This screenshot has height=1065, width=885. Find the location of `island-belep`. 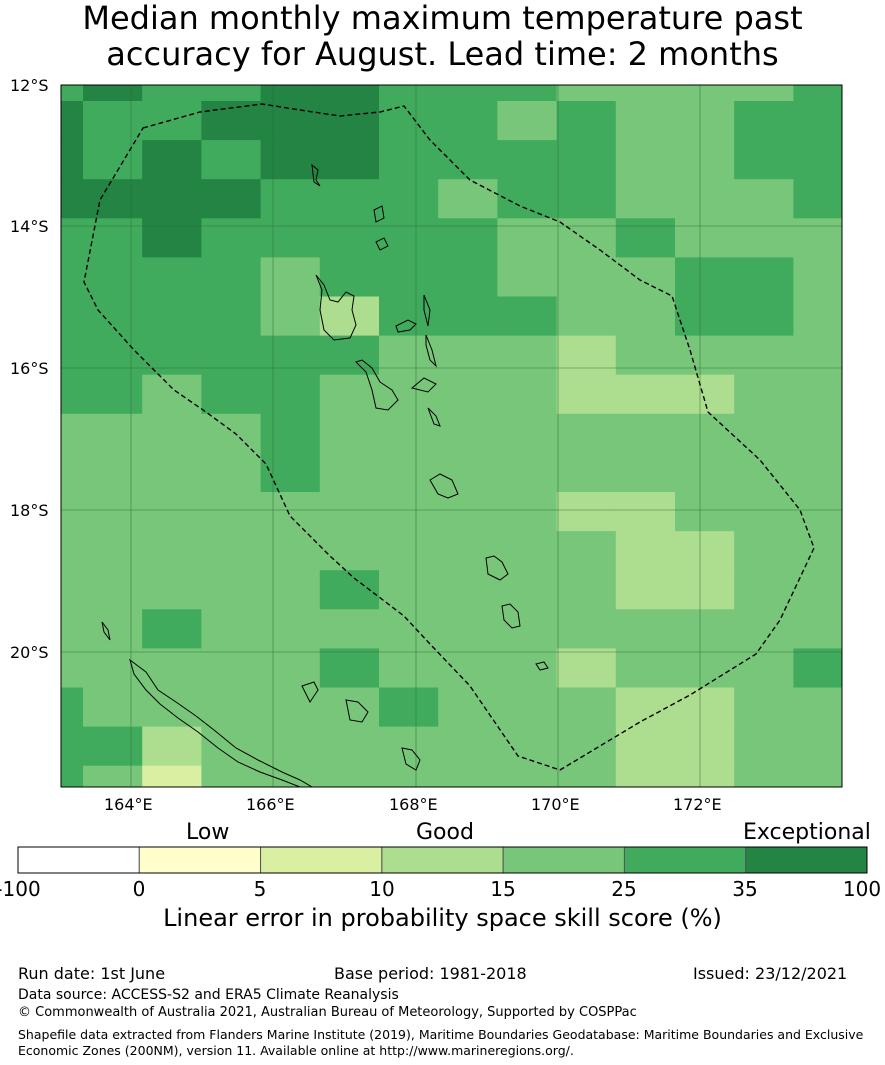

island-belep is located at coordinates (106, 631).